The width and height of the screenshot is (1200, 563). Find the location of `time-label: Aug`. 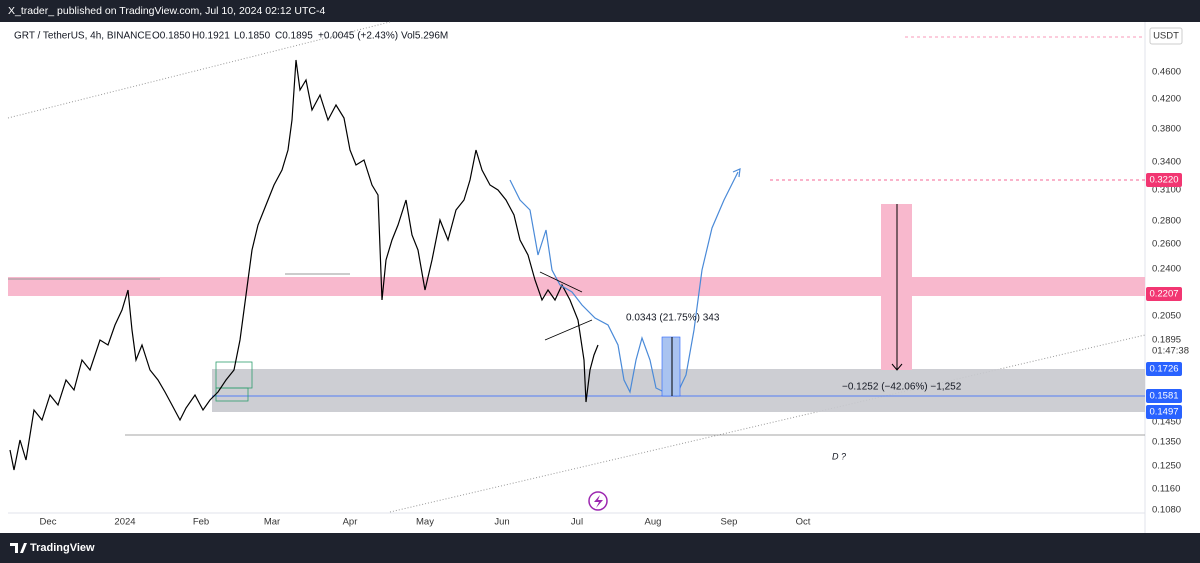

time-label: Aug is located at coordinates (653, 522).